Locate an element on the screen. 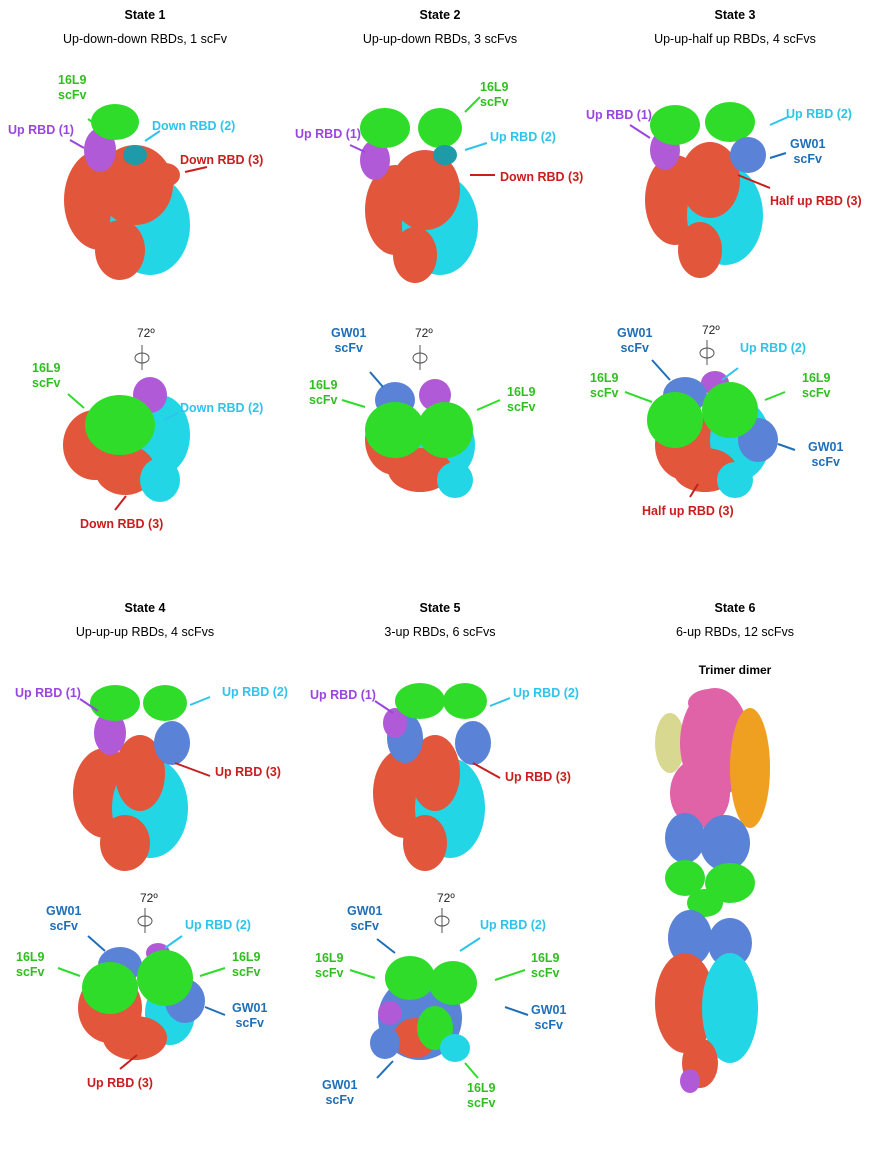 The width and height of the screenshot is (890, 1153). state-3-label-a: Up RBD (1) is located at coordinates (619, 115).